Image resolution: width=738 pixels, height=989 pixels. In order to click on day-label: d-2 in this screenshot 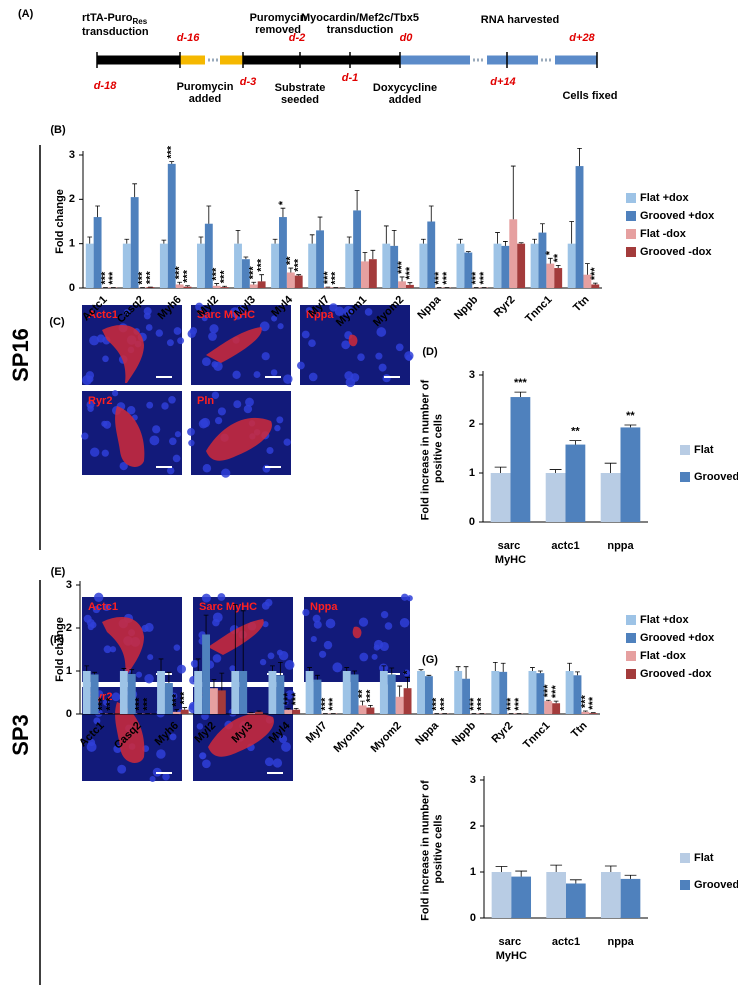, I will do `click(297, 38)`.